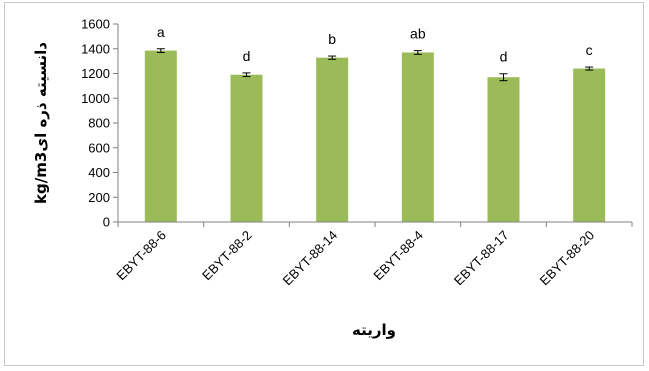 This screenshot has width=649, height=371. I want to click on x-tick-label: EBYT-88-4, so click(398, 256).